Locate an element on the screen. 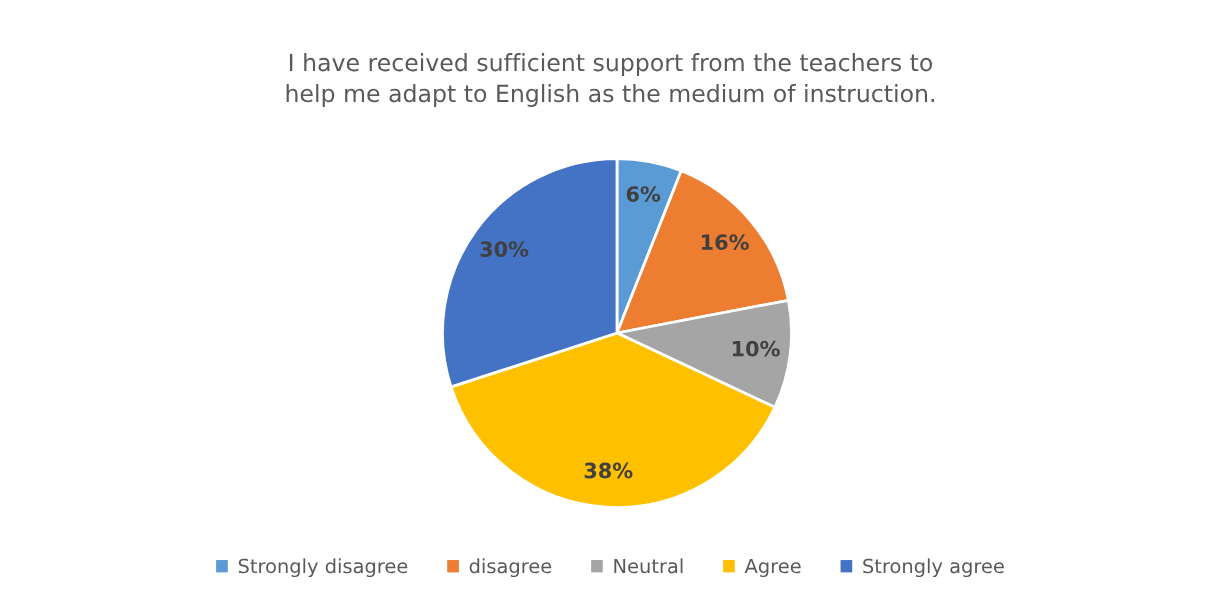 This screenshot has height=613, width=1221. legend-label: Strongly agree is located at coordinates (933, 568).